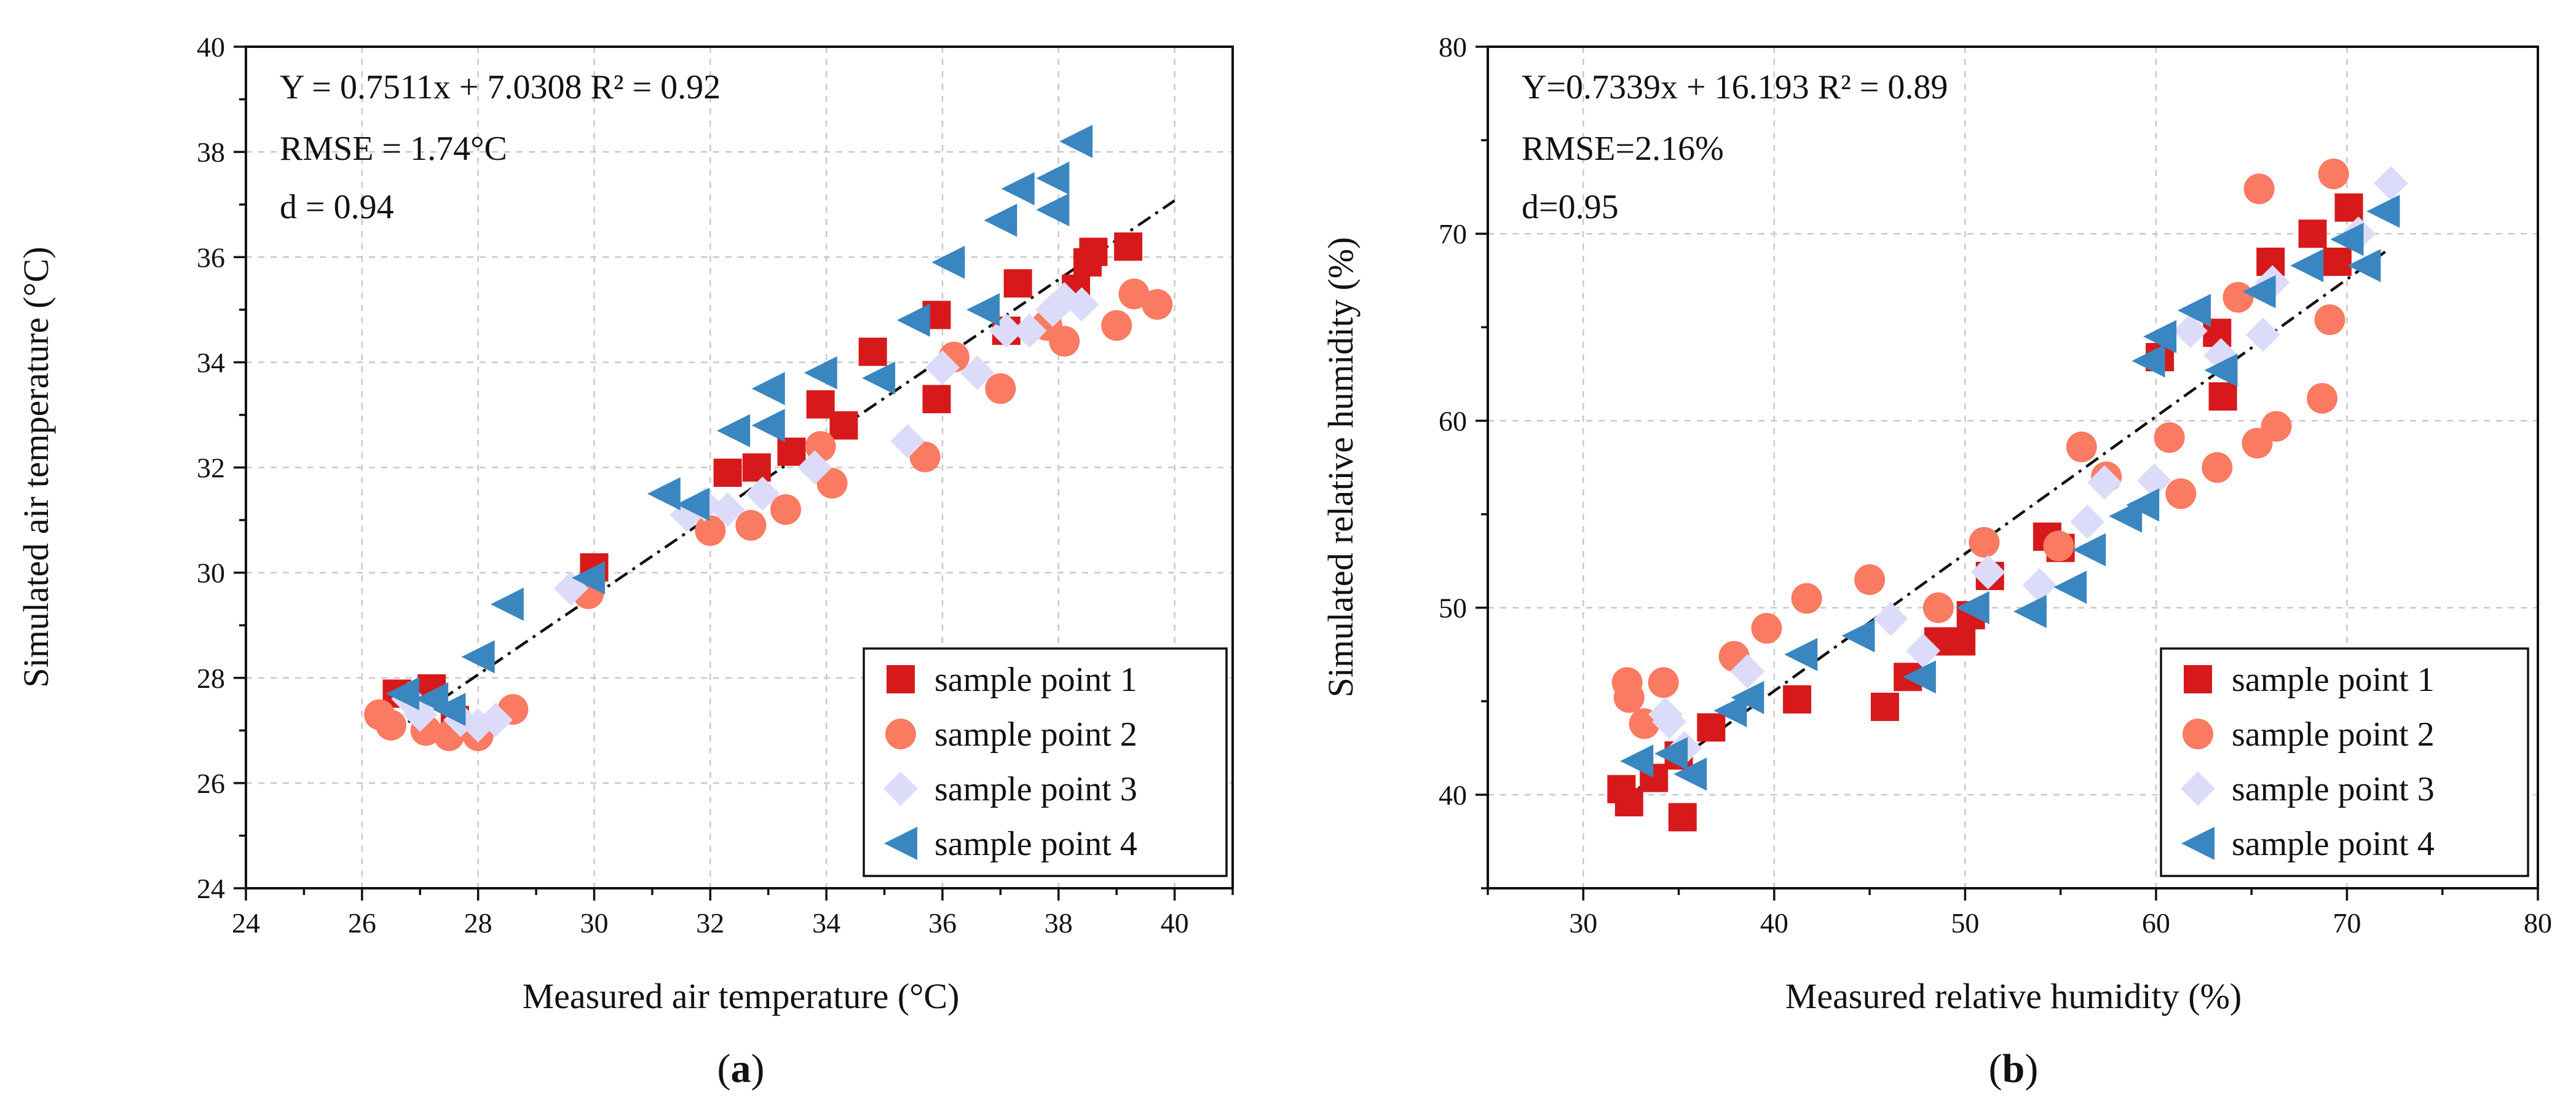  I want to click on y-axis-title: Simulated relative humidity (%), so click(1341, 467).